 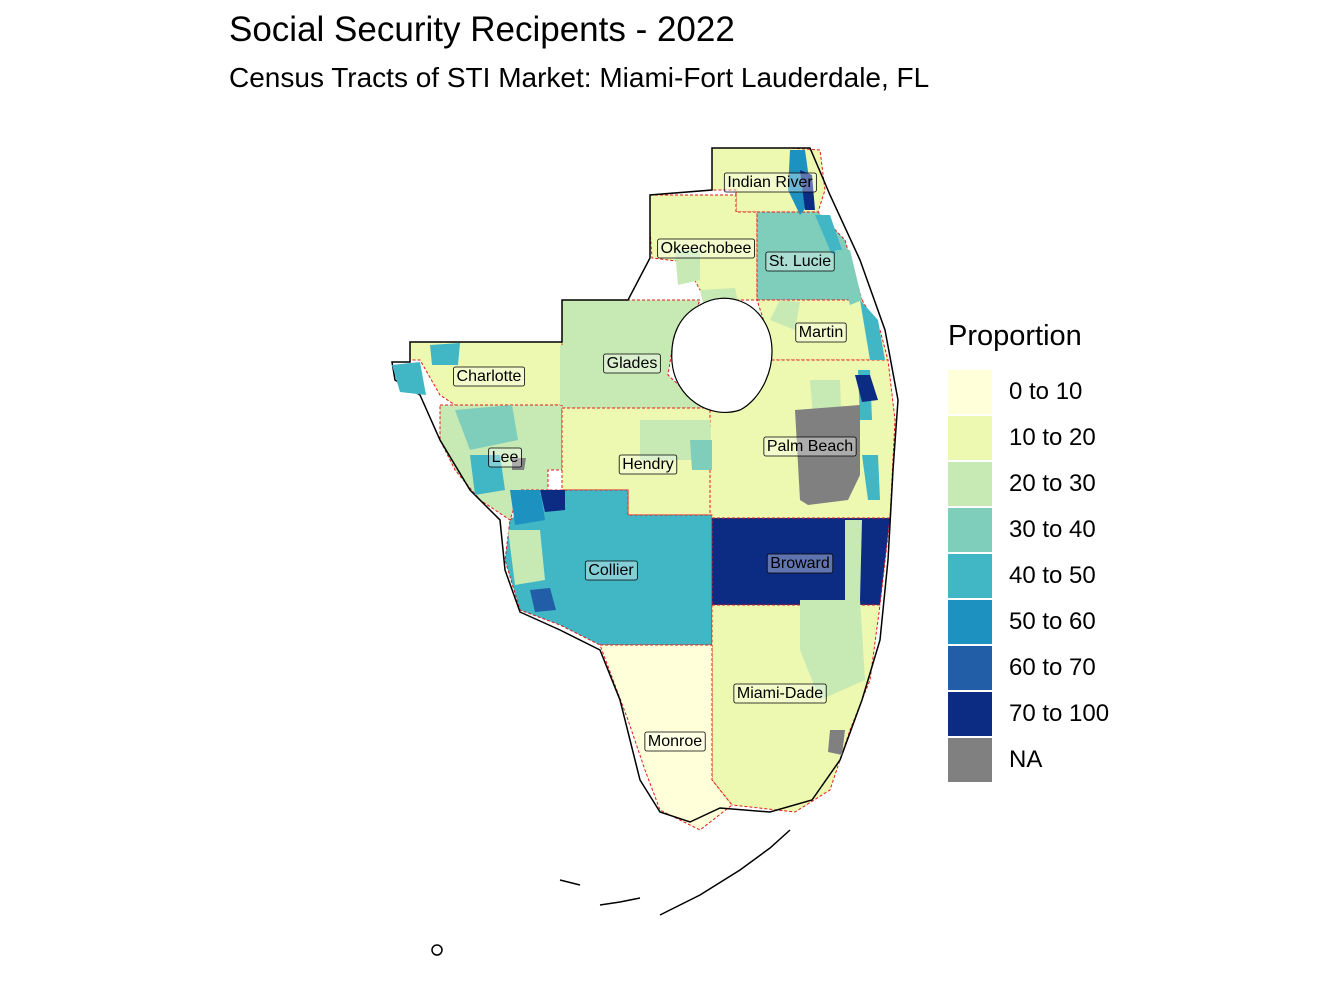 I want to click on county-label: Monroe, so click(x=675, y=741).